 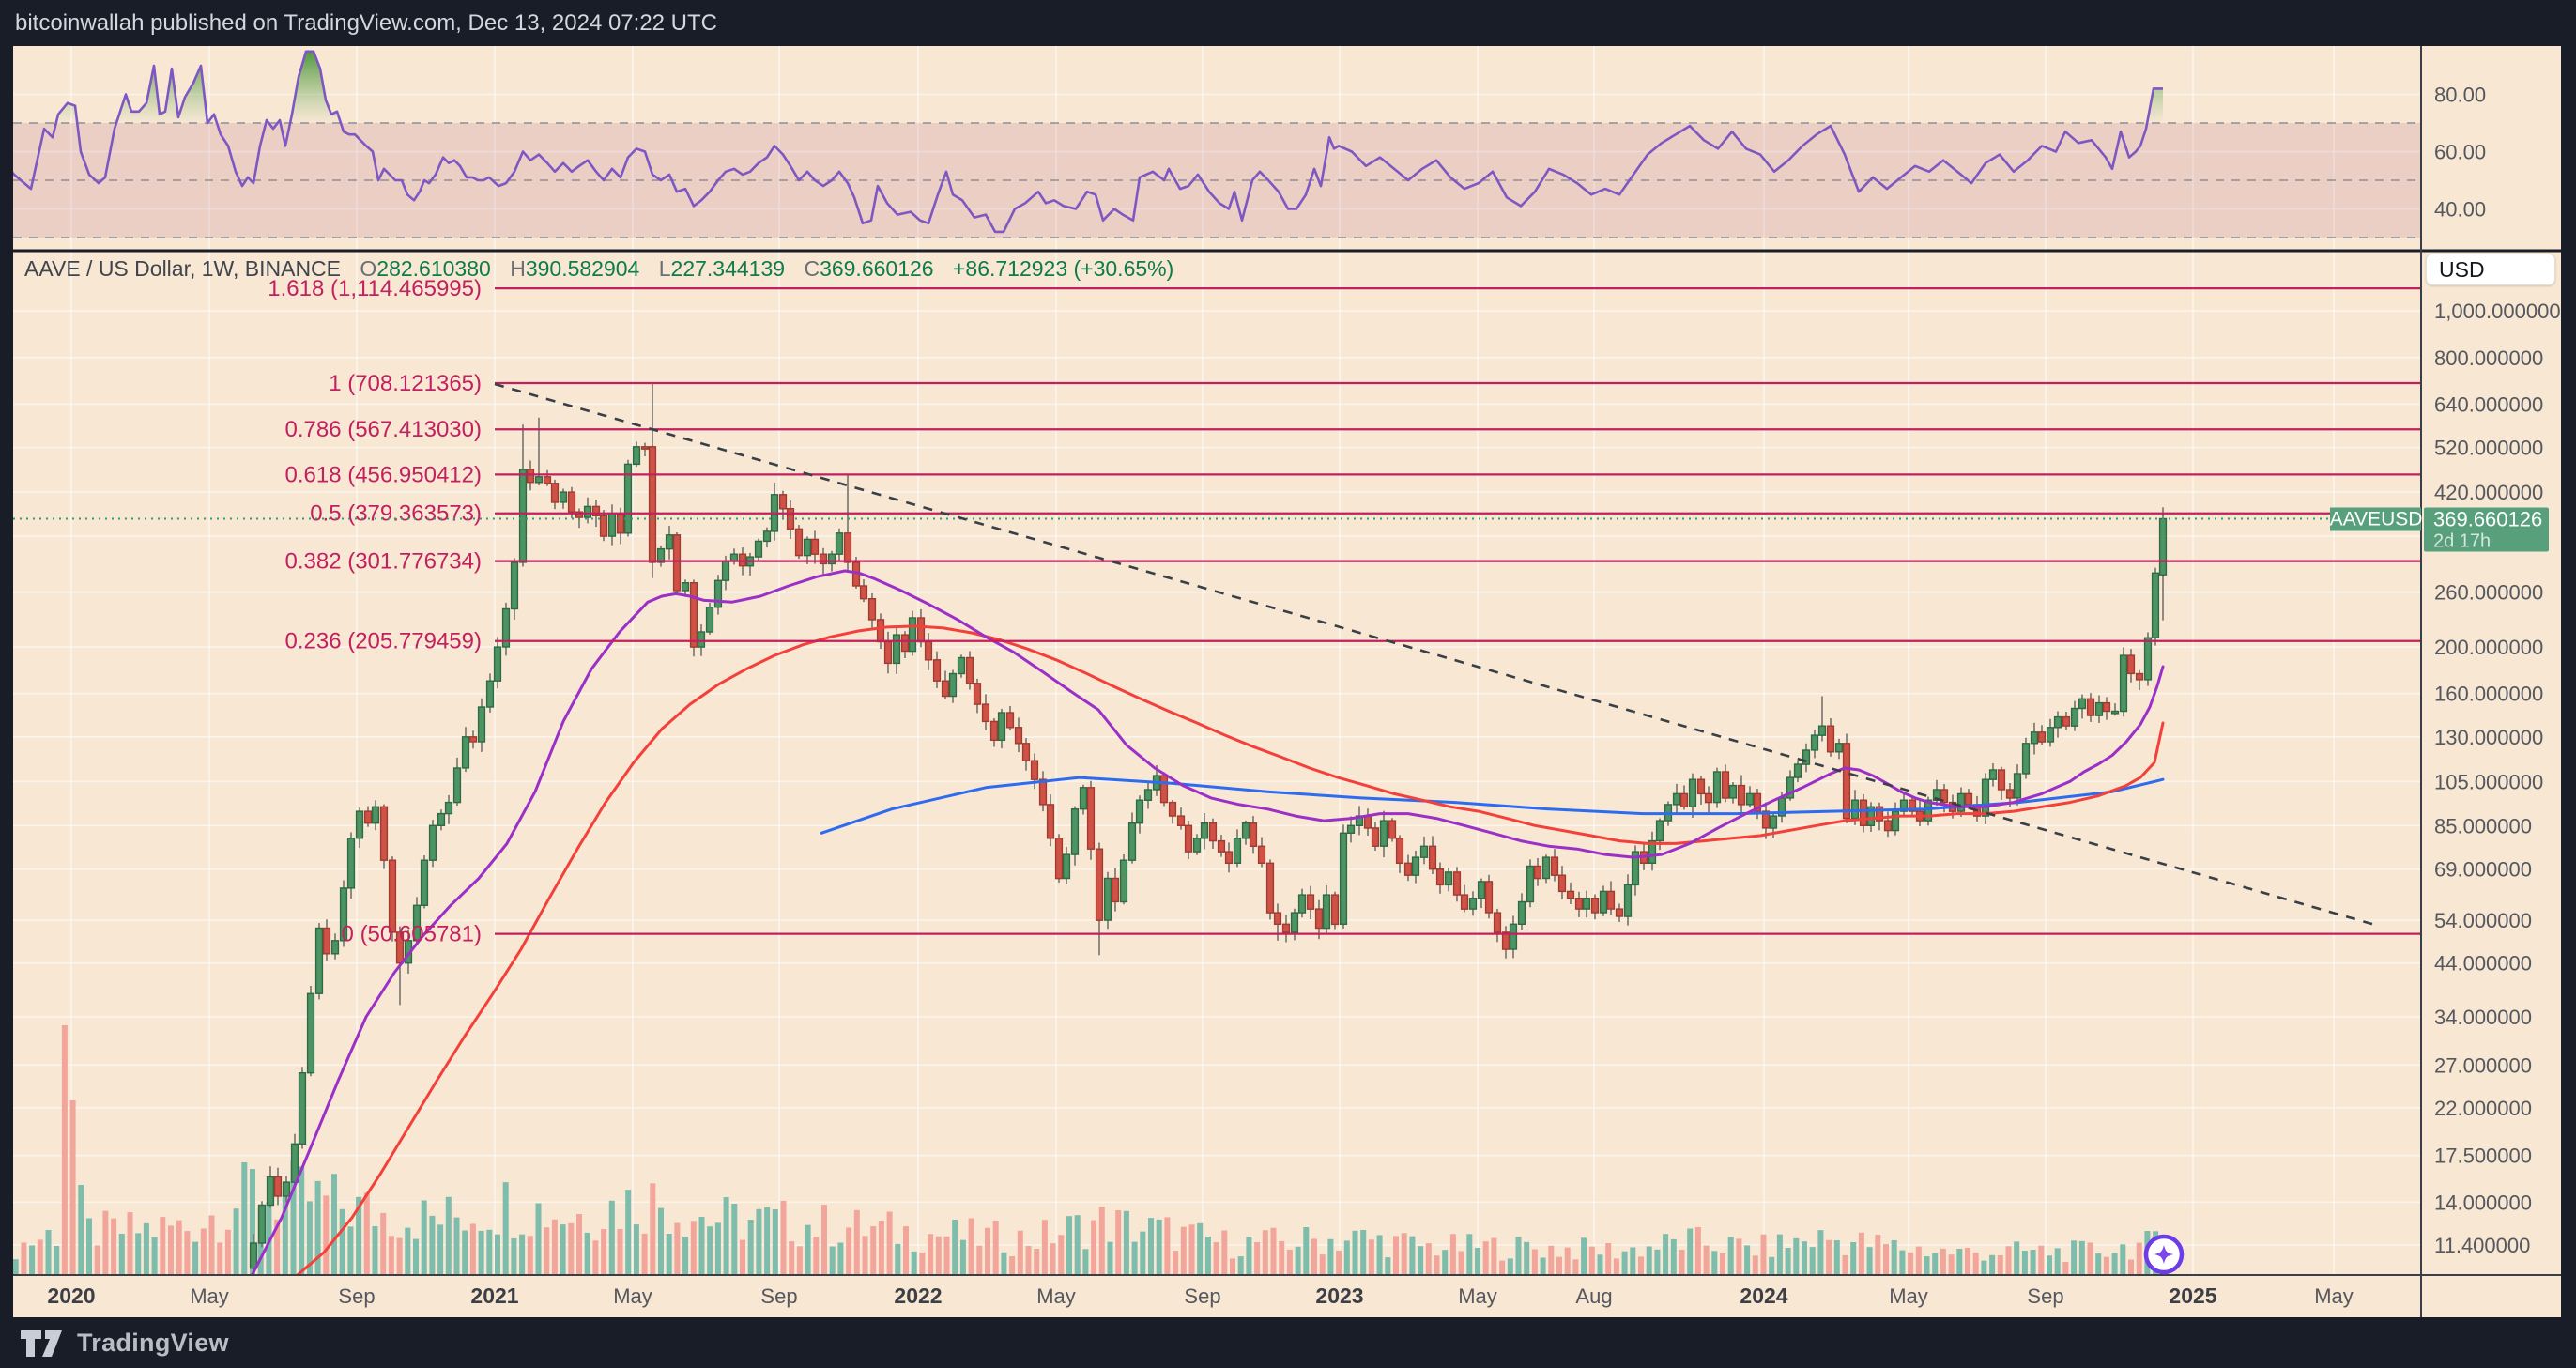 I want to click on price-axis-label: 130.000000, so click(x=2489, y=737).